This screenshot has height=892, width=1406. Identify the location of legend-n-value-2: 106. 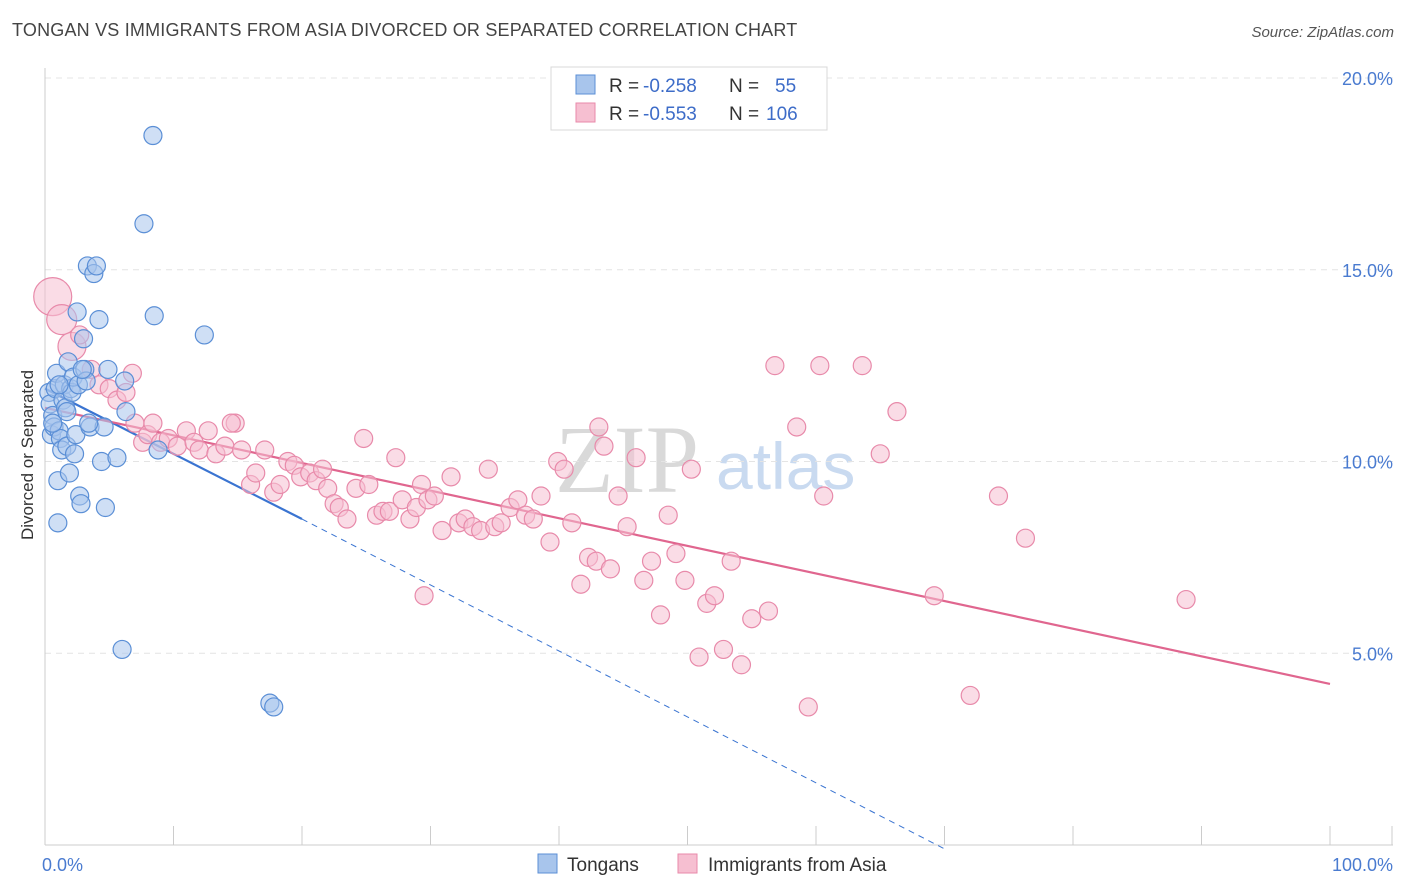
(782, 114).